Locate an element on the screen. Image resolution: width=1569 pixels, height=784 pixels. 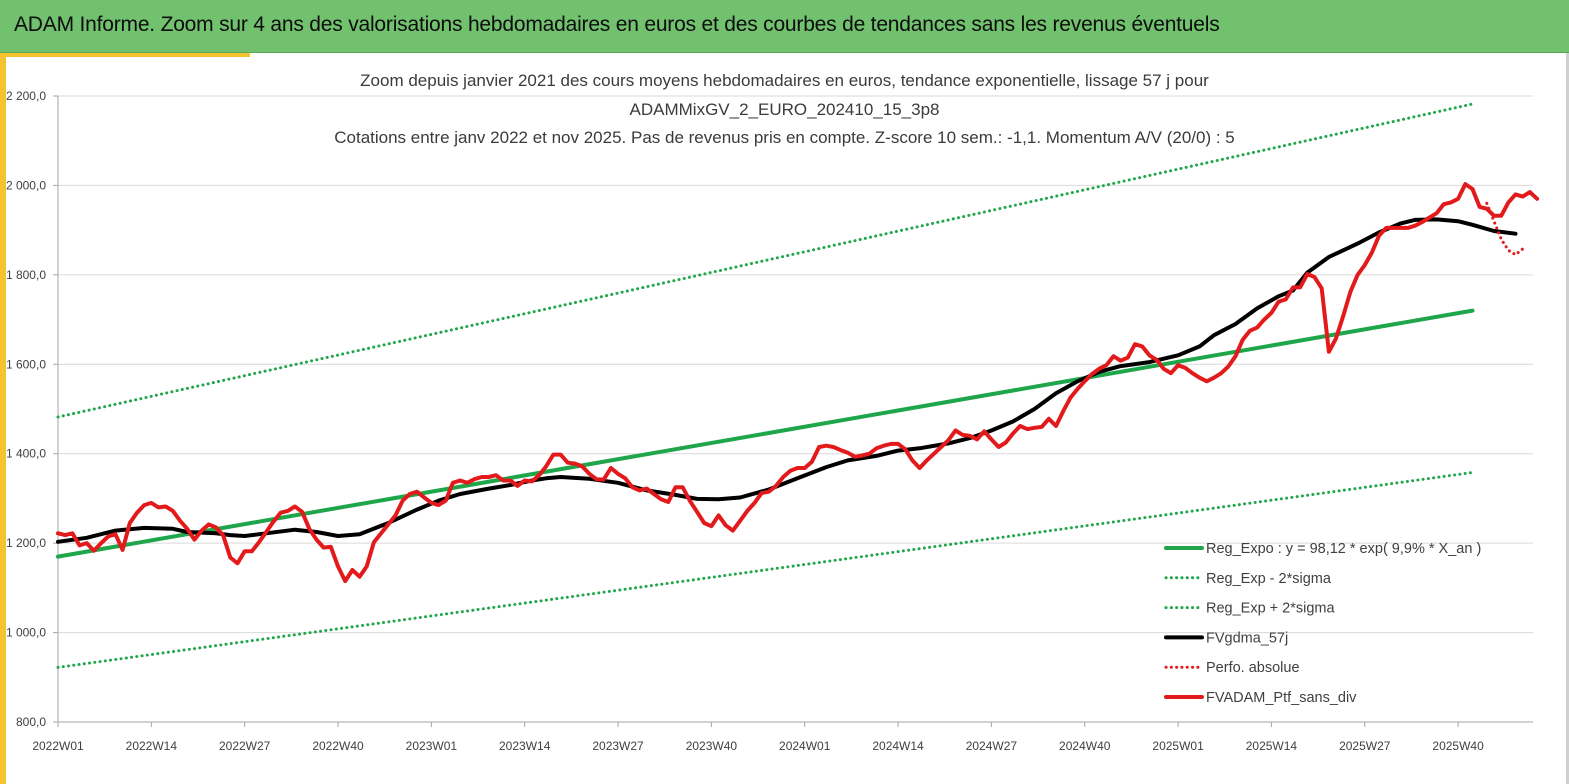
y-tick-label: 1 800,0 is located at coordinates (26, 275).